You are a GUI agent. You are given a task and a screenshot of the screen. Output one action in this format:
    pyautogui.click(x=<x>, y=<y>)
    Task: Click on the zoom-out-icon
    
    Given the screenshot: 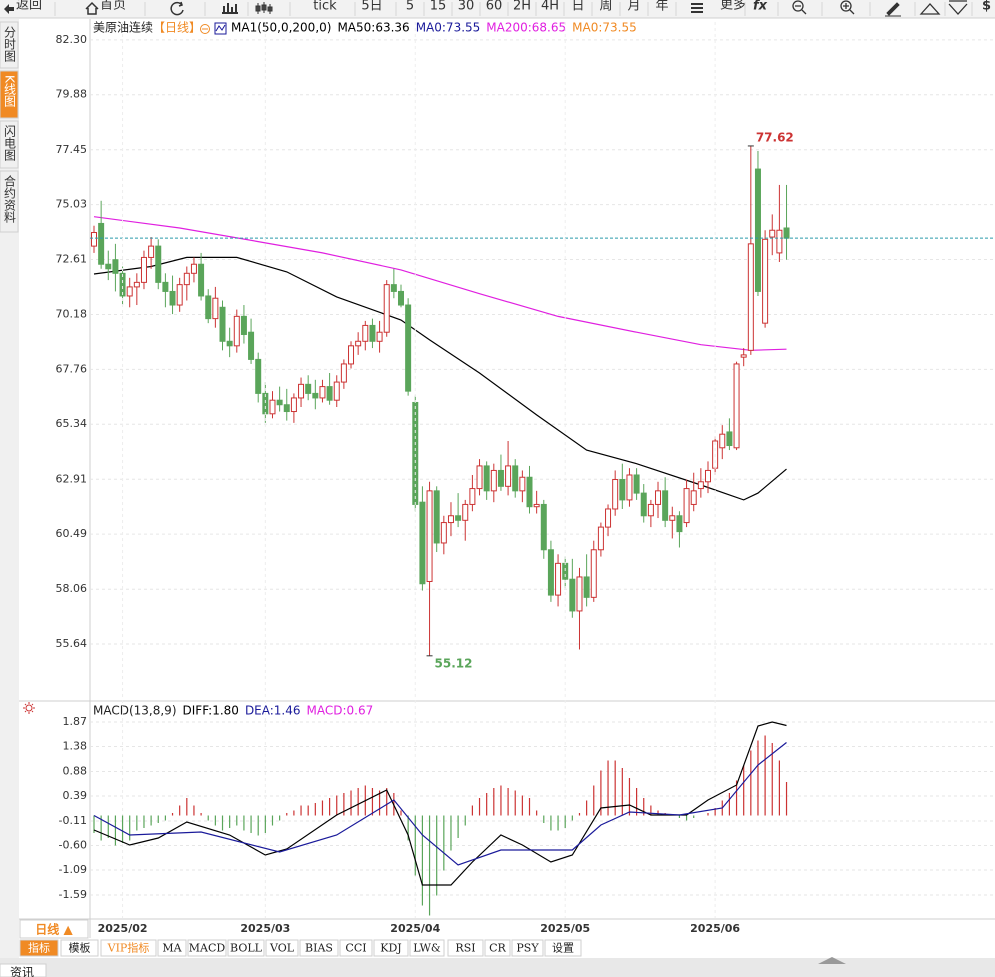 What is the action you would take?
    pyautogui.click(x=798, y=6)
    